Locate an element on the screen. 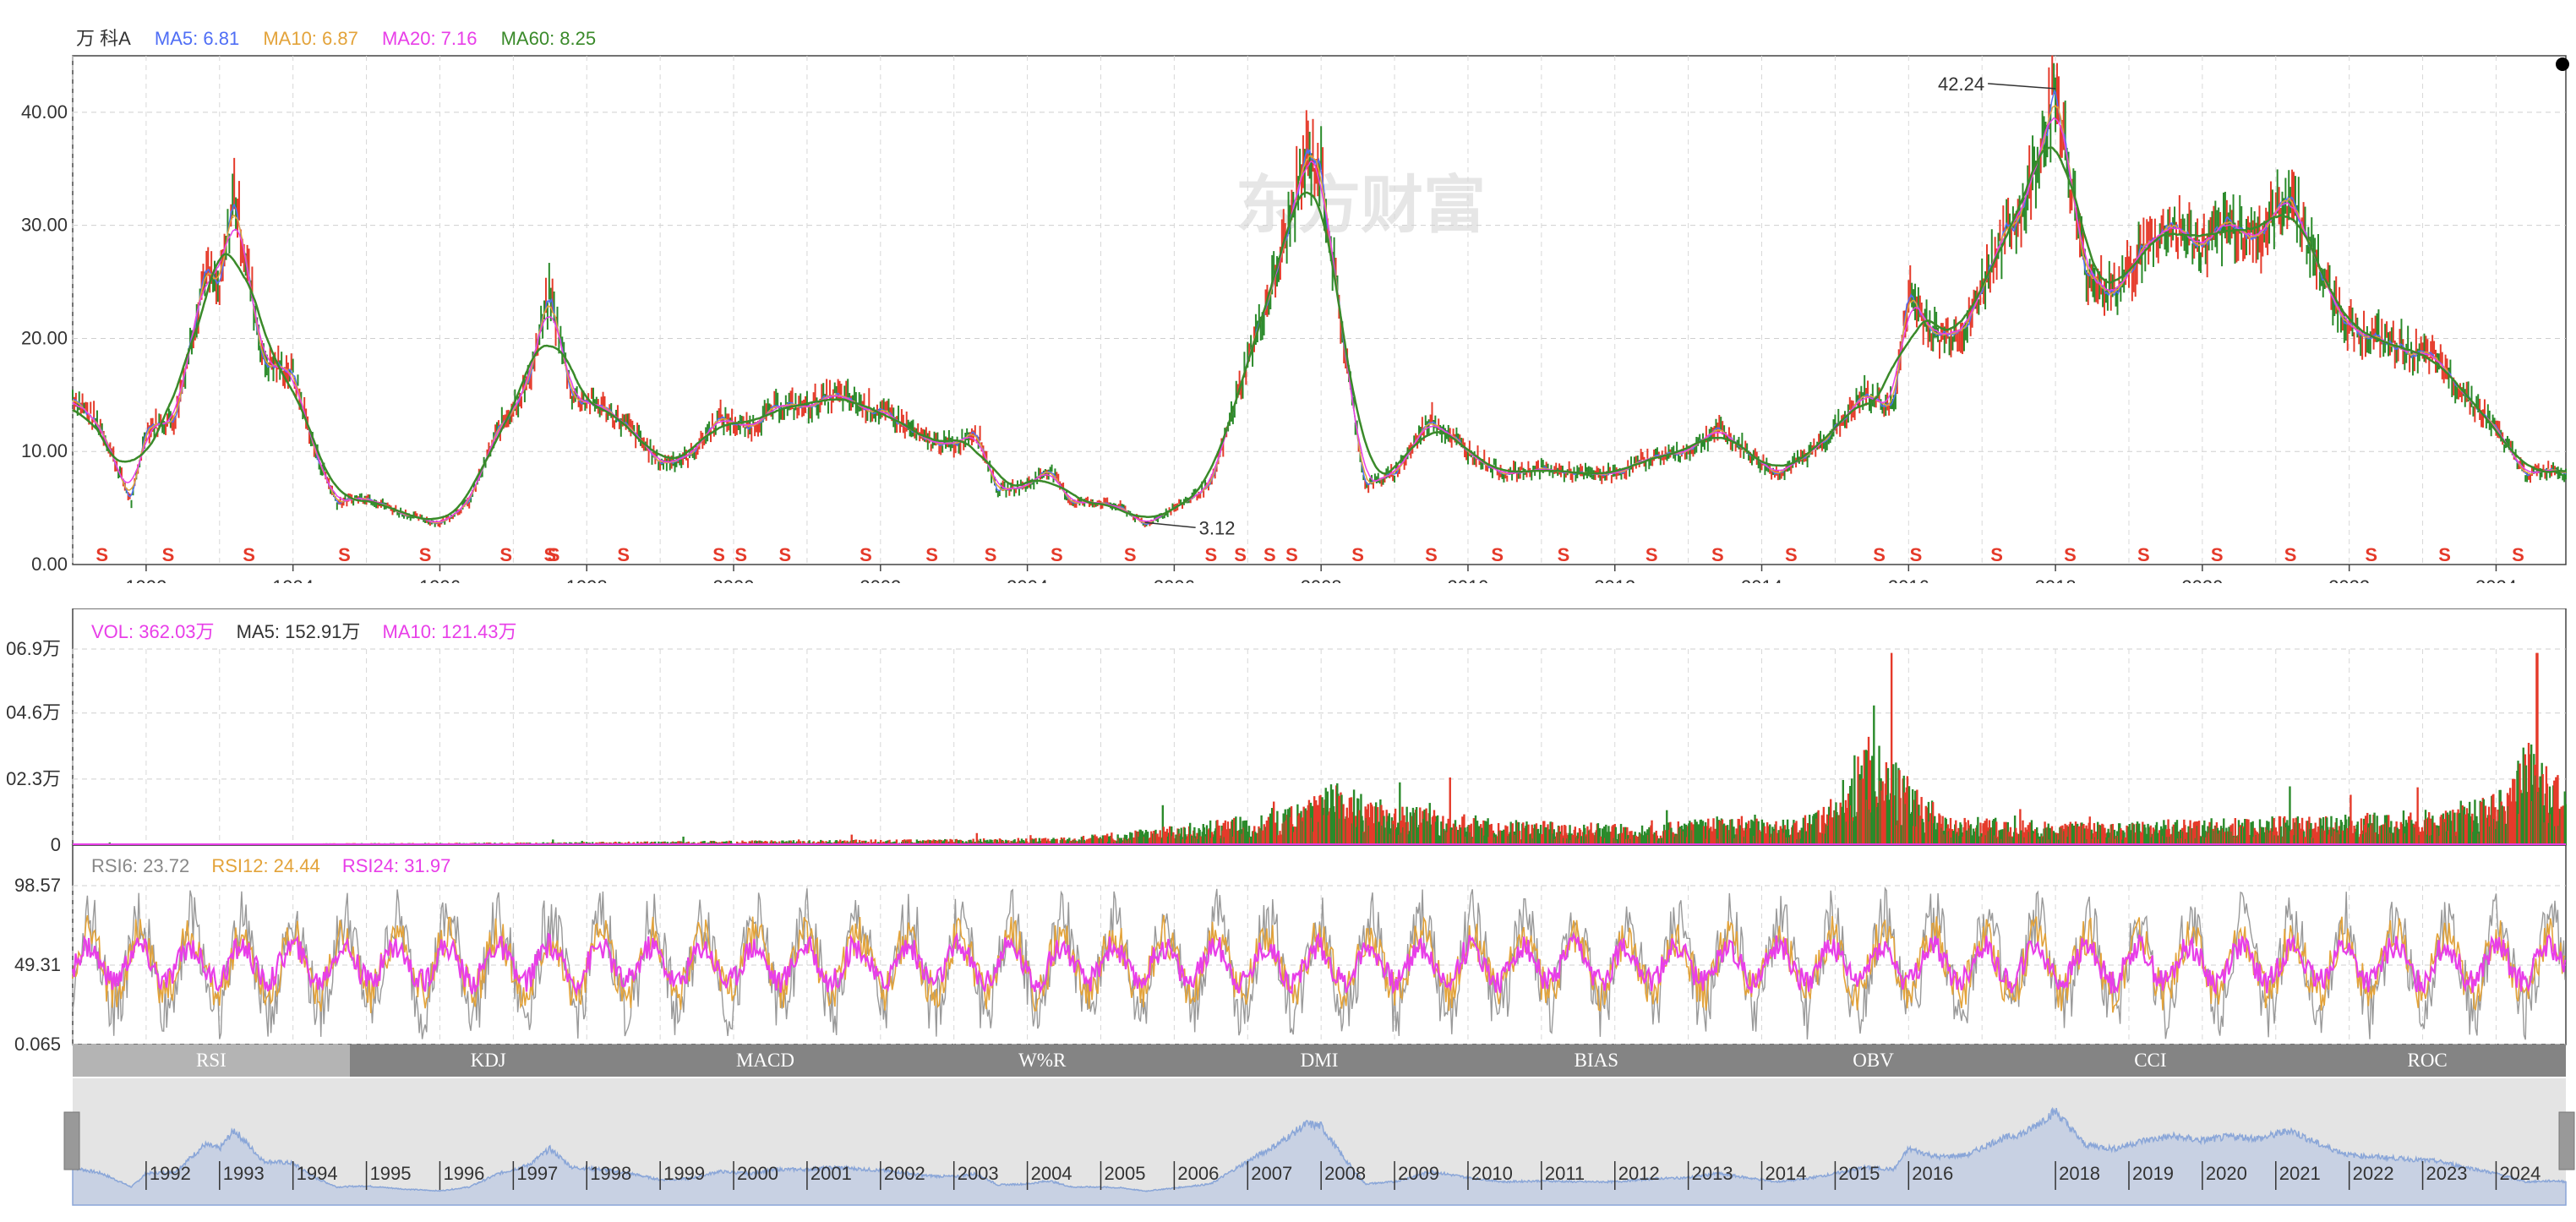 This screenshot has height=1222, width=2576. volume-y-tick-label: 02.3万 is located at coordinates (33, 778).